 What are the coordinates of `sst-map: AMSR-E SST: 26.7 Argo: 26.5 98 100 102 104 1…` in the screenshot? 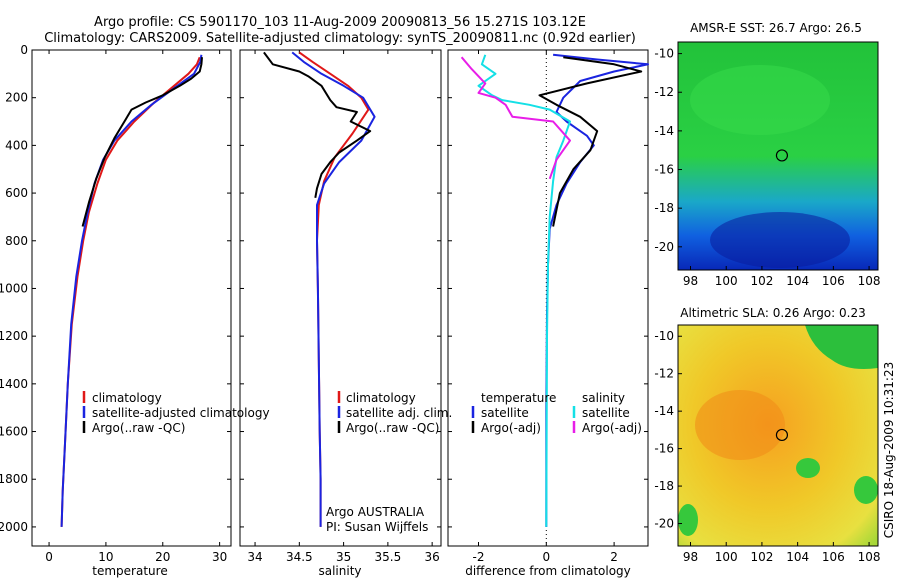 It's located at (767, 154).